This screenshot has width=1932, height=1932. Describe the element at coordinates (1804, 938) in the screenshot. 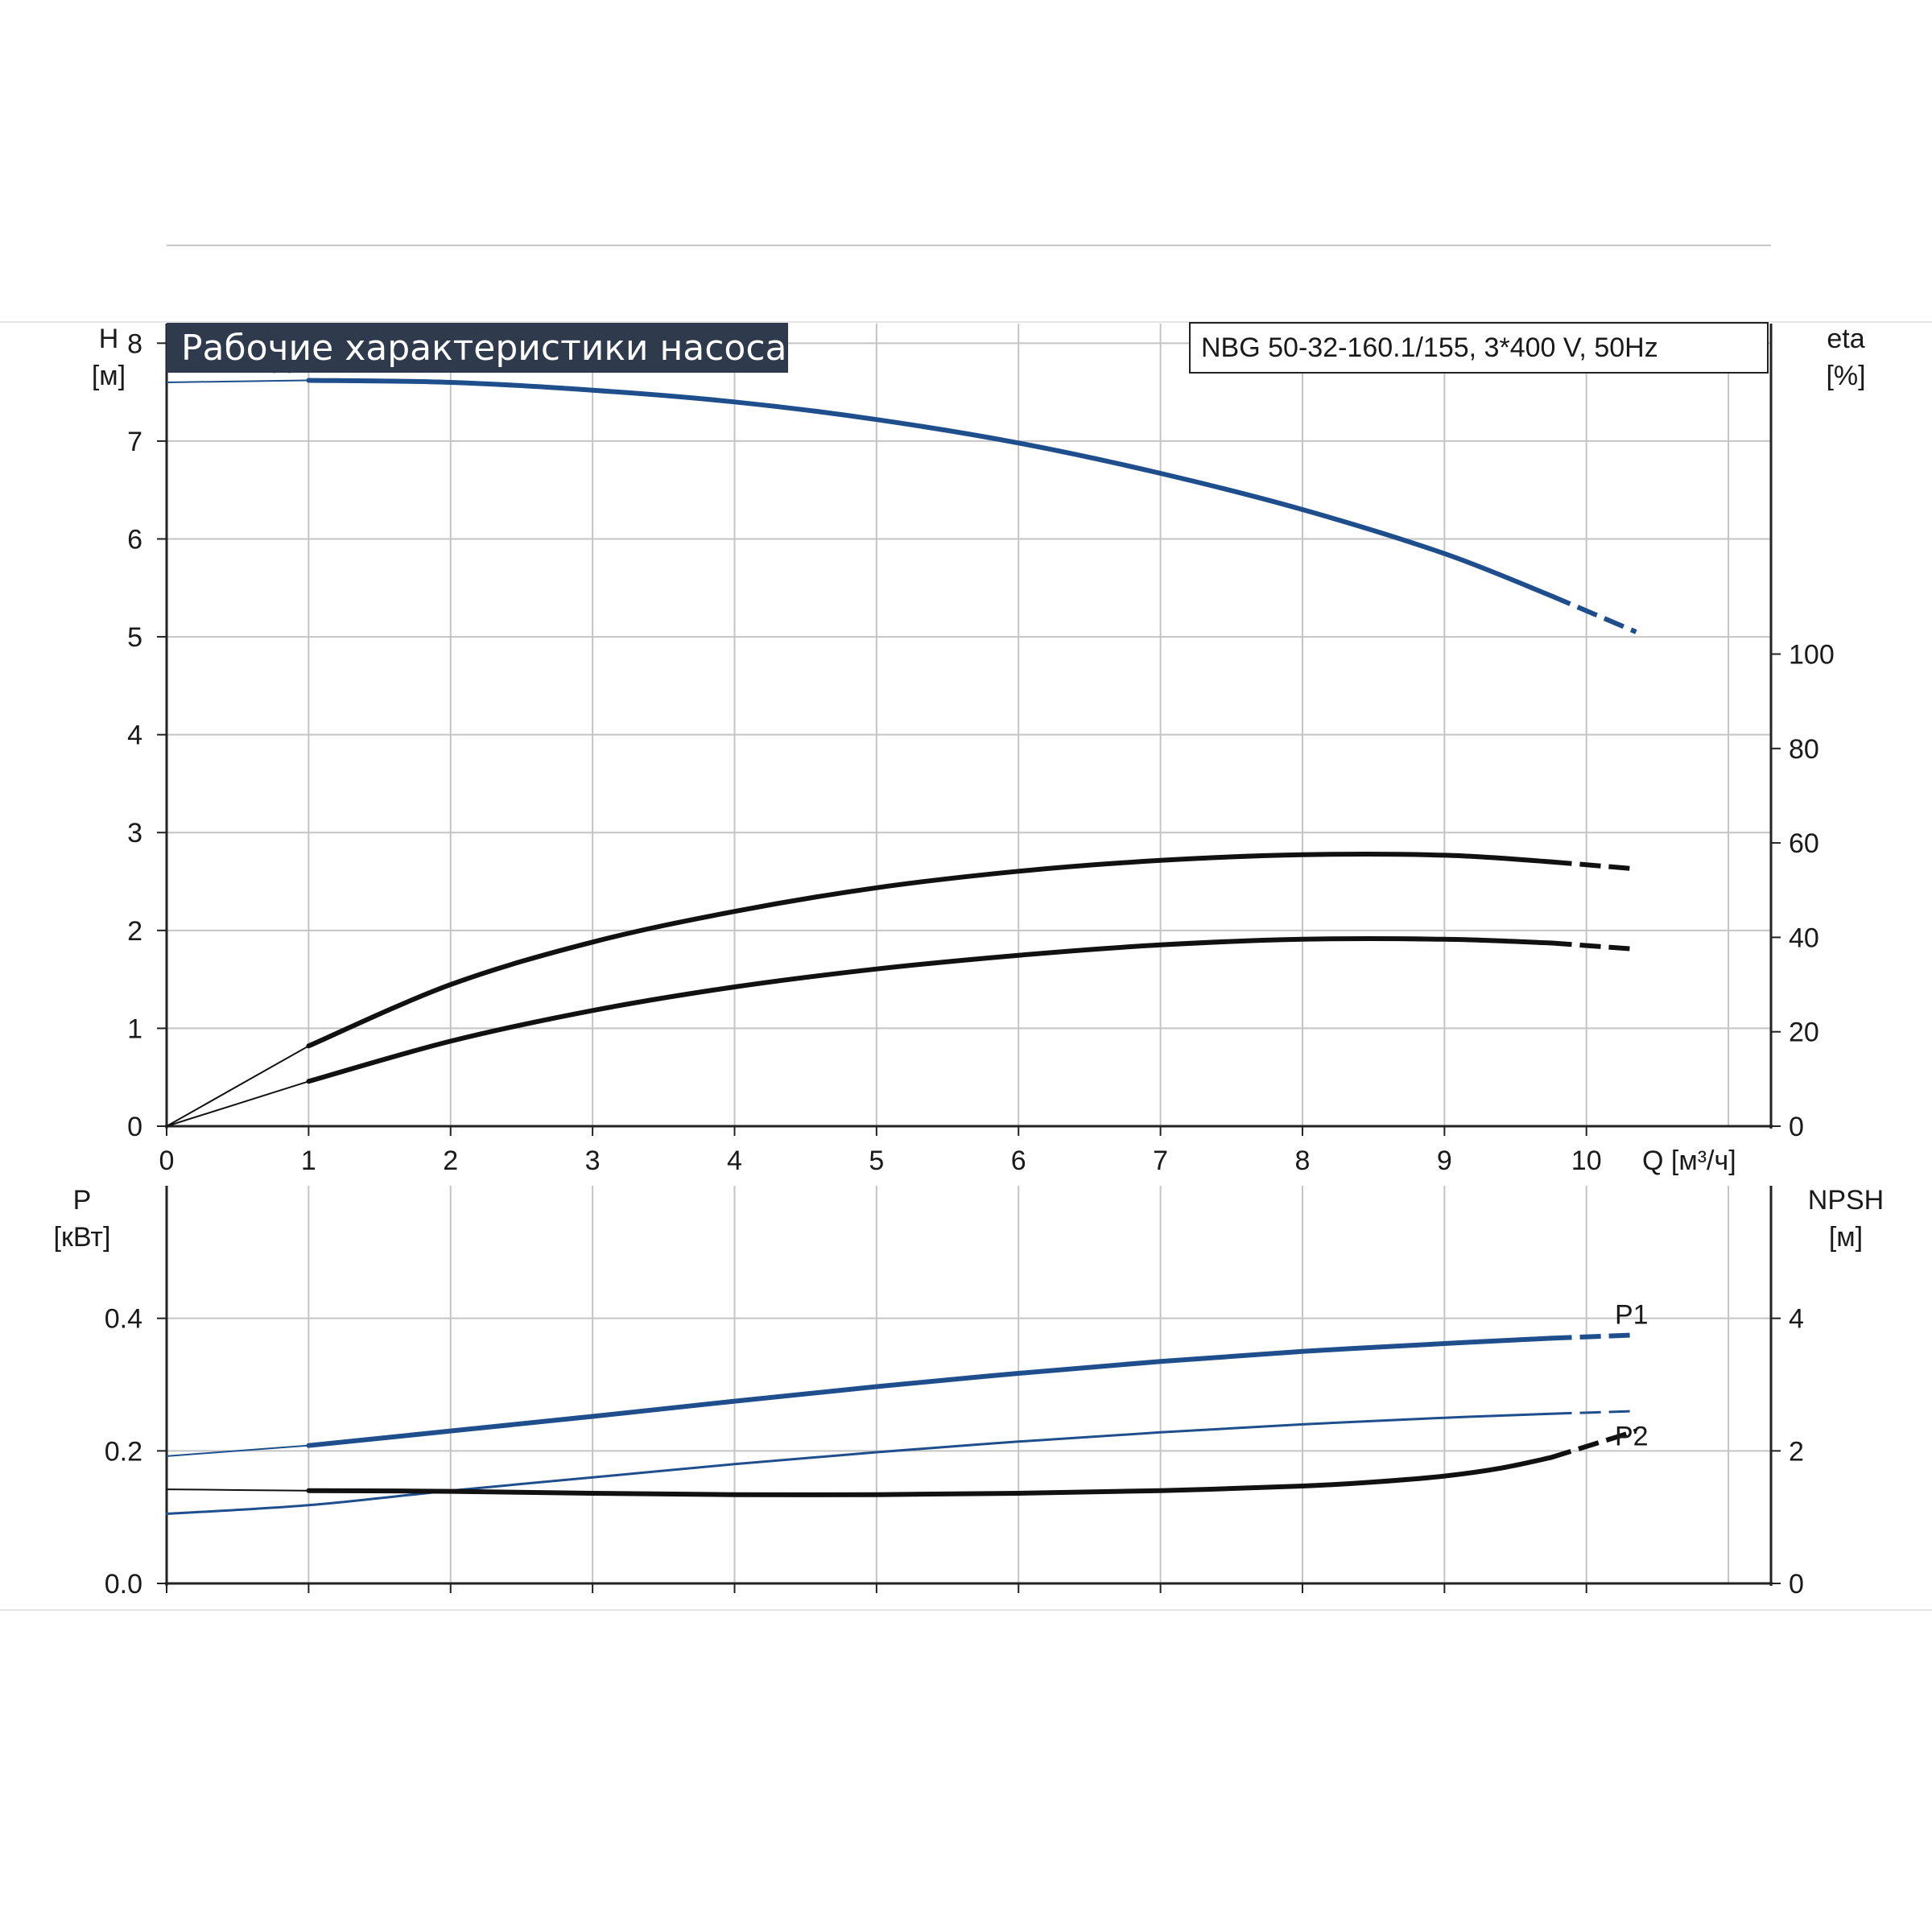

I see `y-tick-label-right: 40` at that location.